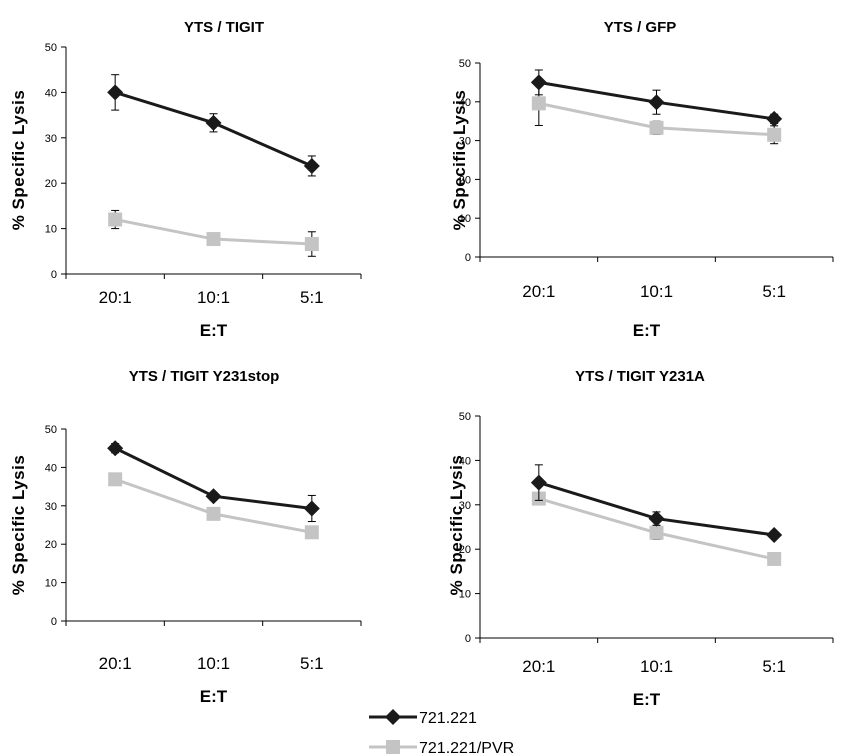  What do you see at coordinates (441, 732) in the screenshot?
I see `legend: 721.221 721.221/PVR` at bounding box center [441, 732].